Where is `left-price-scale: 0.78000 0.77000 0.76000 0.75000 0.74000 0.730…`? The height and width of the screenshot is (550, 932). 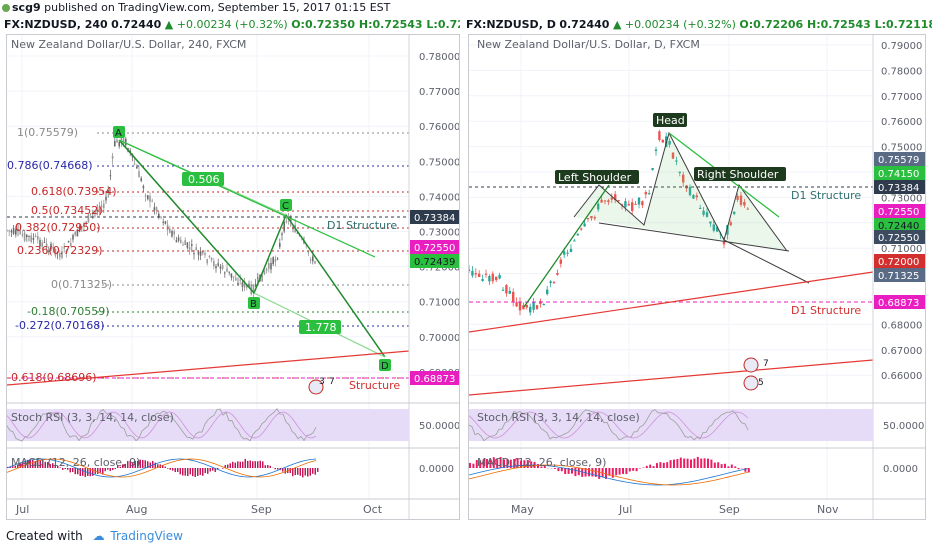
left-price-scale: 0.78000 0.77000 0.76000 0.75000 0.74000 0.730… is located at coordinates (435, 218).